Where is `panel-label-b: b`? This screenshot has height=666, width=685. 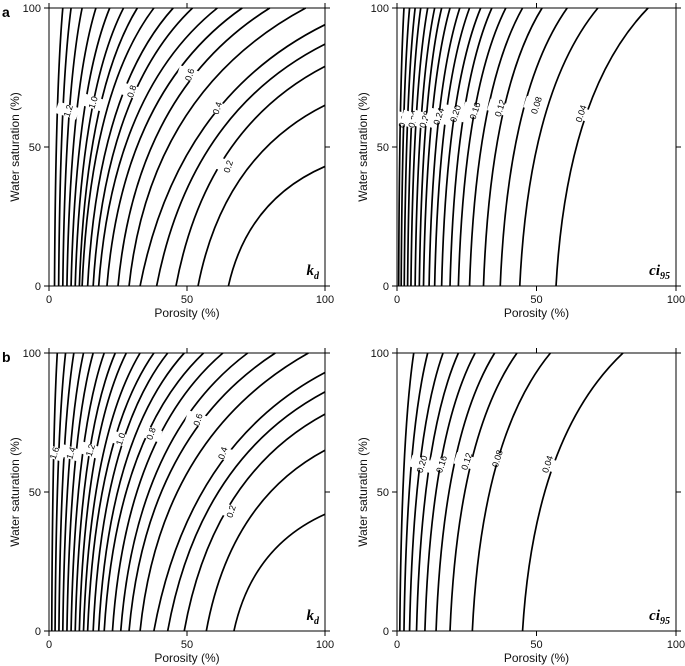
panel-label-b: b is located at coordinates (6, 357).